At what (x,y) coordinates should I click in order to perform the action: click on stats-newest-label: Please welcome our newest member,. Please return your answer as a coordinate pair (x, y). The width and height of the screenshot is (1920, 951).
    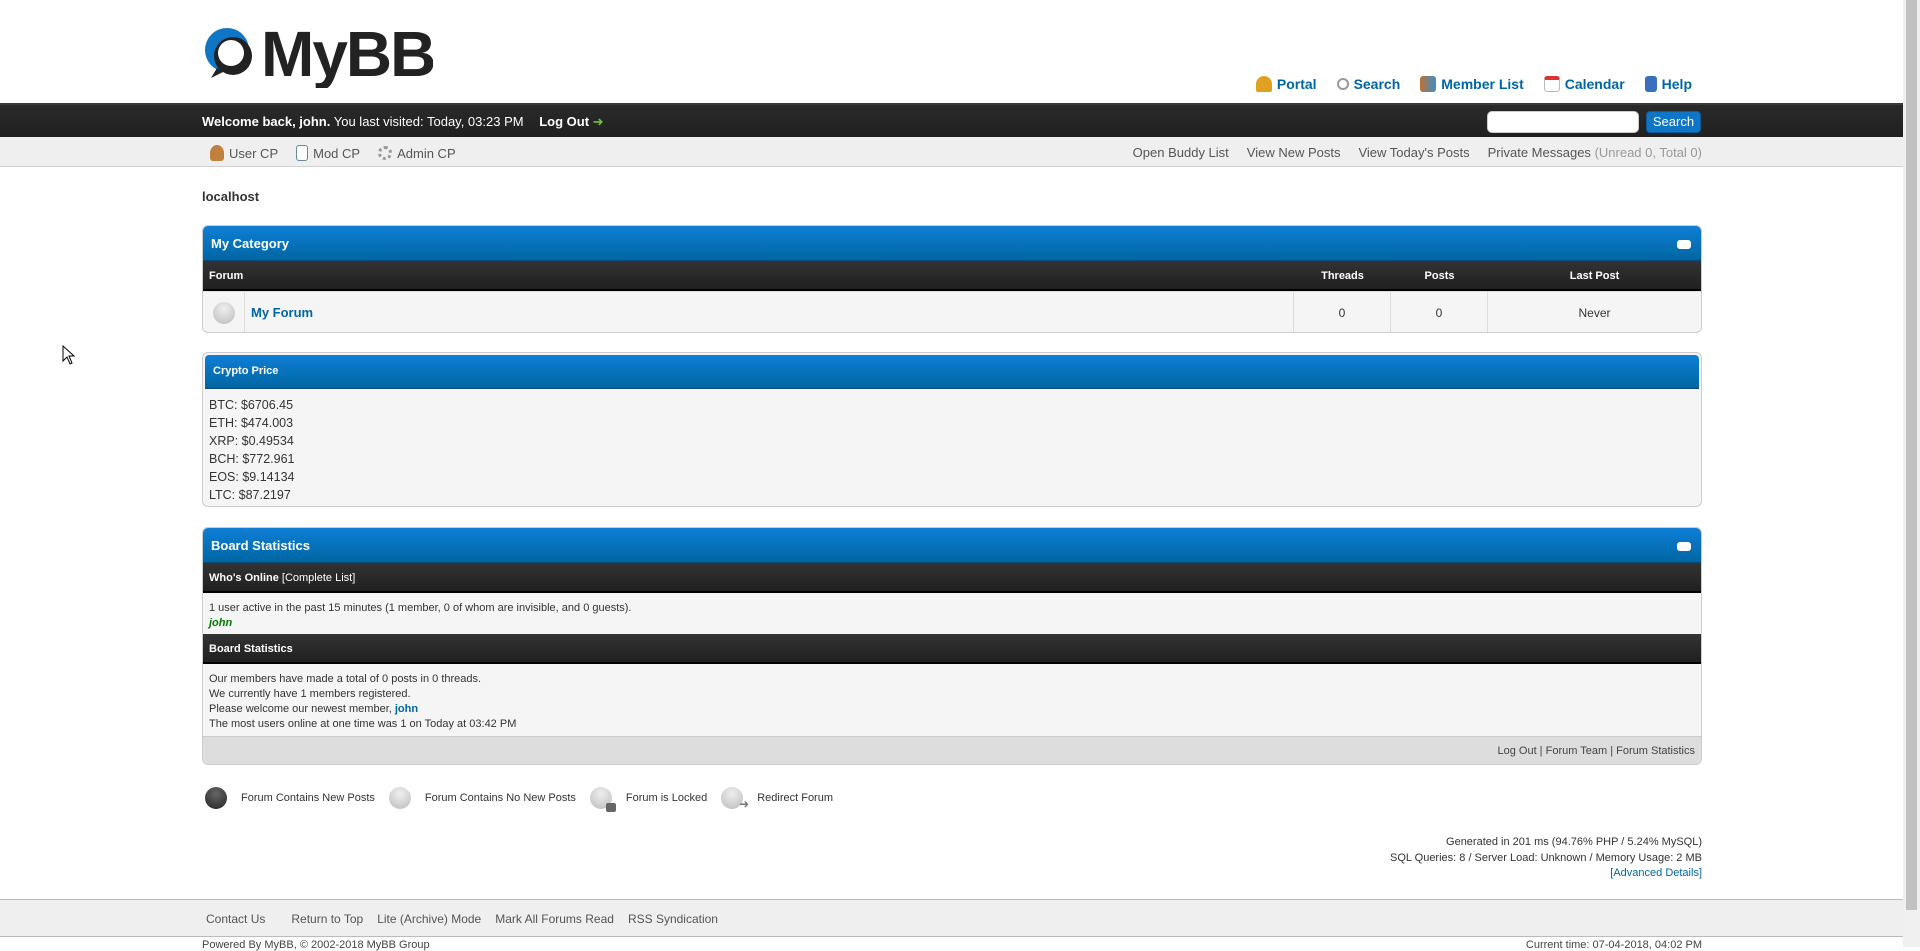
    Looking at the image, I should click on (302, 709).